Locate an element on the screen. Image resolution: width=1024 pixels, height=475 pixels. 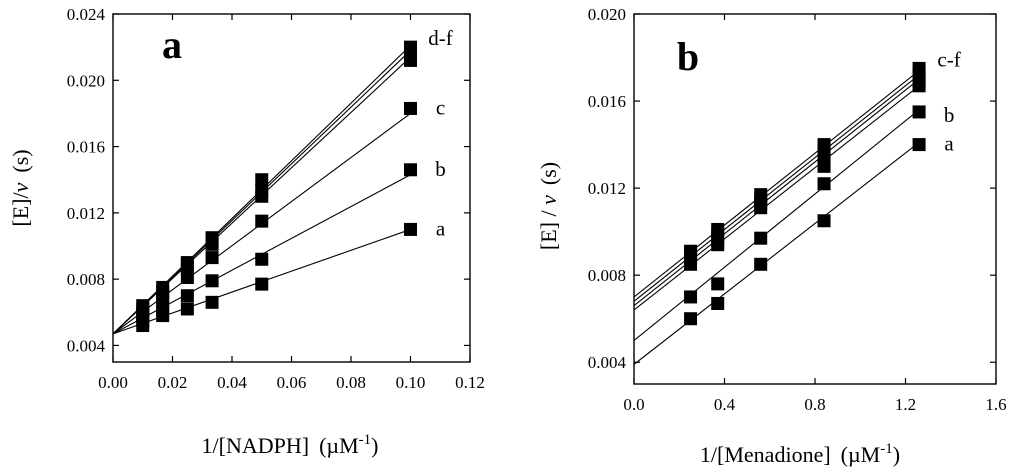
fit-line-d is located at coordinates (776, 192).